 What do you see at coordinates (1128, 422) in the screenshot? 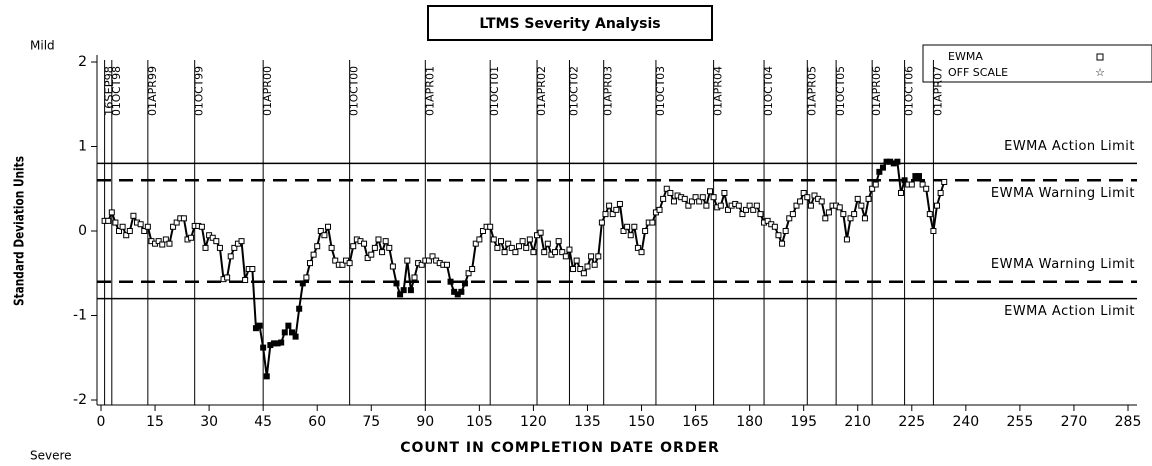
I see `x-tick-label: 285` at bounding box center [1128, 422].